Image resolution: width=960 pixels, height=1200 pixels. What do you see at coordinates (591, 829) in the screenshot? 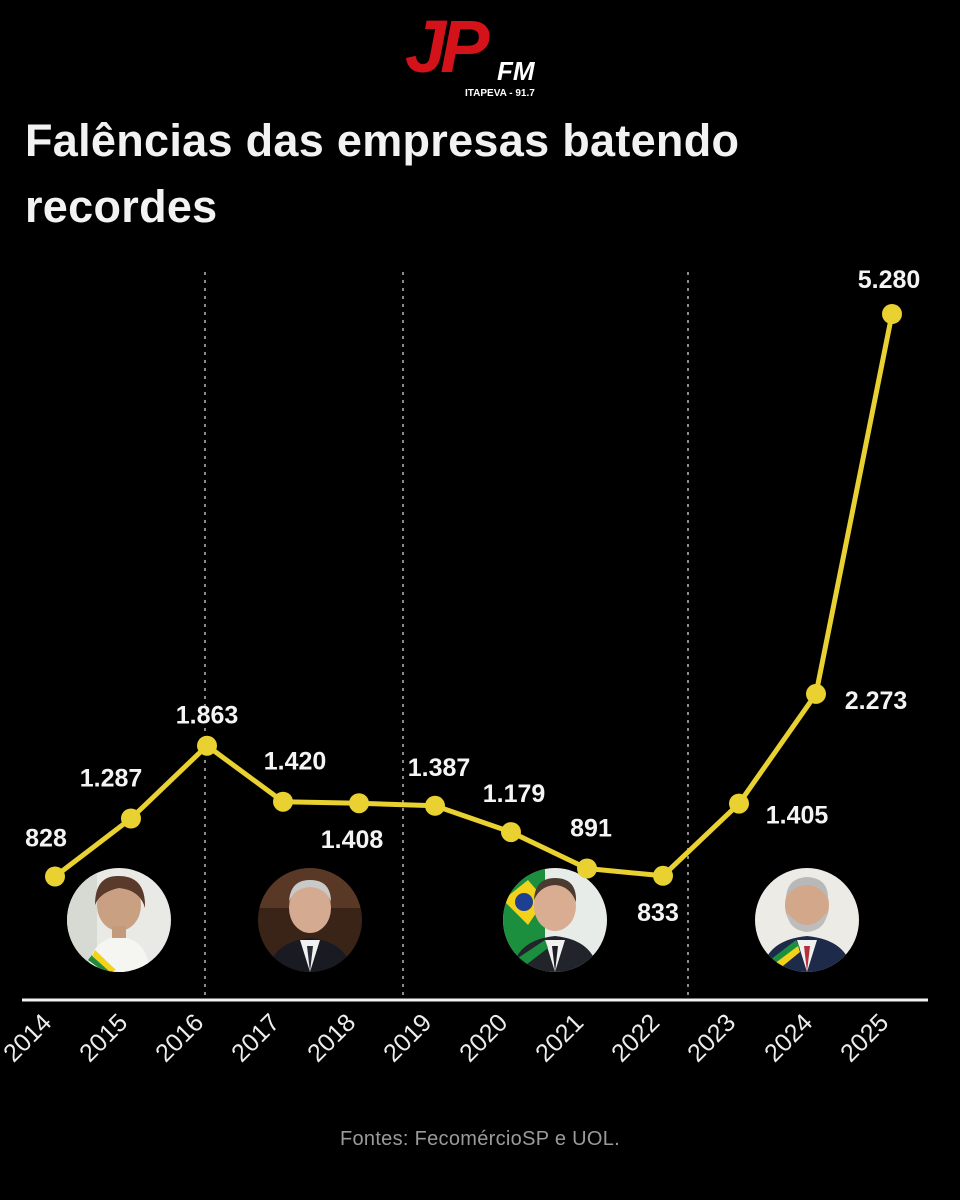
I see `value-label-2021: 891` at bounding box center [591, 829].